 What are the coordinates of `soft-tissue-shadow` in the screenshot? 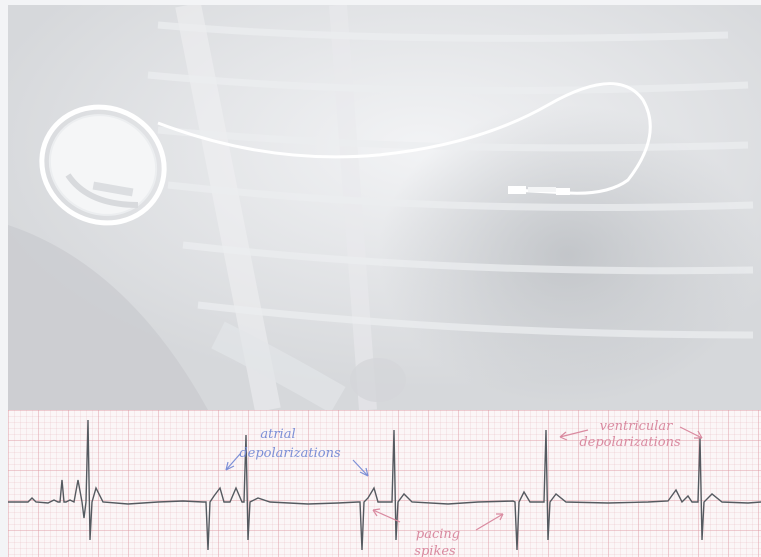 It's located at (108, 317).